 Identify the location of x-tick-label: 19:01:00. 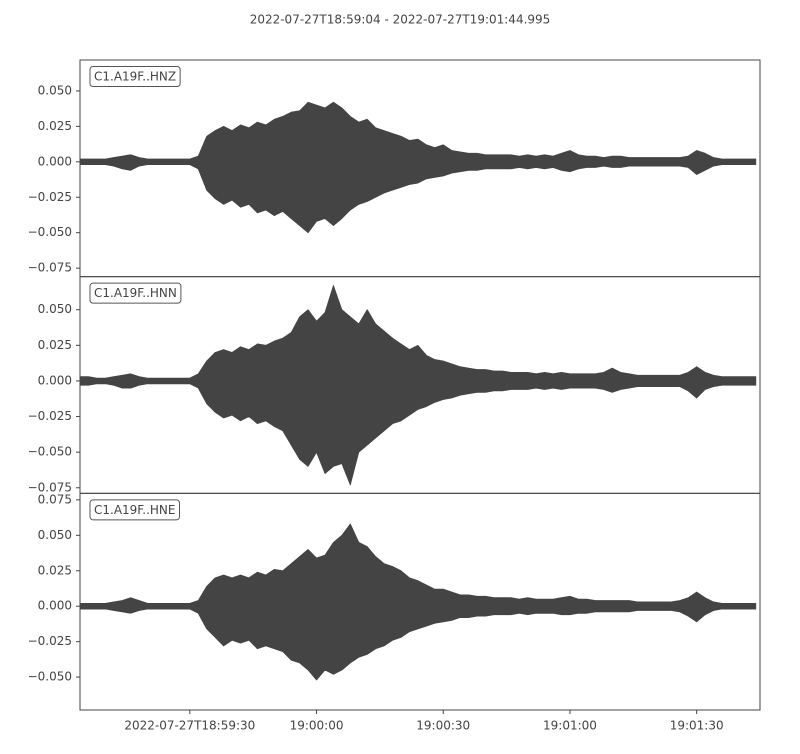
(570, 726).